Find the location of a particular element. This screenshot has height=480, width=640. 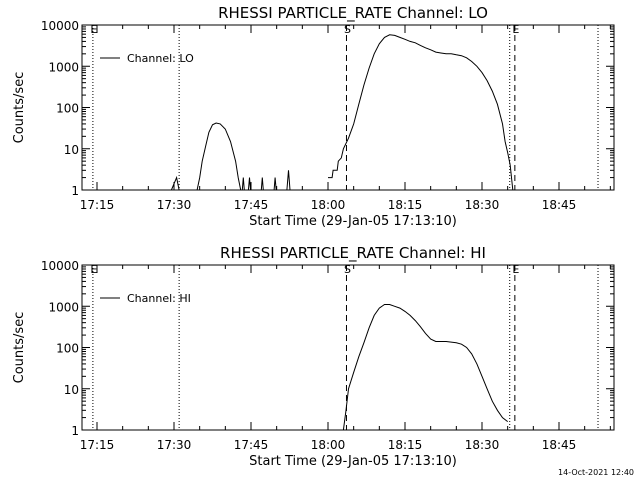

hi-y-tick-label: 1 is located at coordinates (75, 431).